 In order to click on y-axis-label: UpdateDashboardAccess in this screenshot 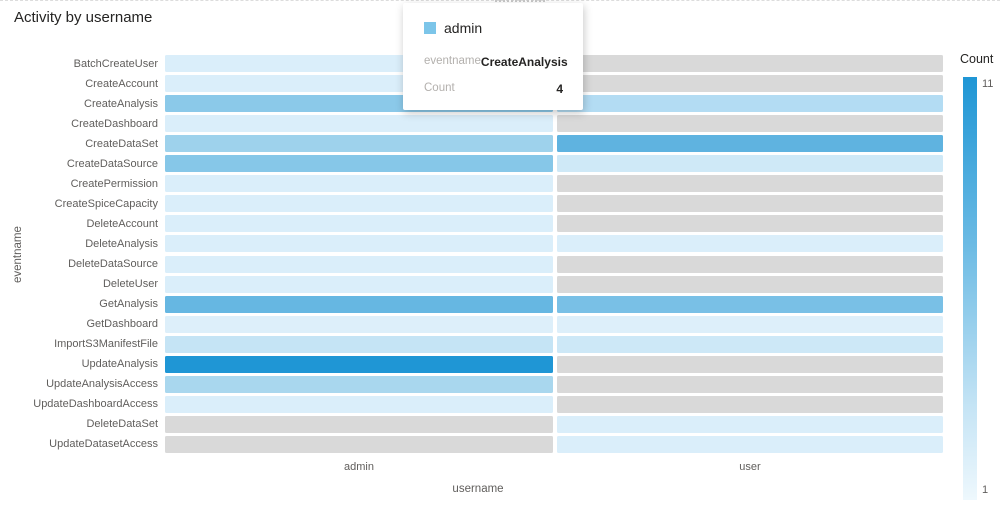, I will do `click(95, 404)`.